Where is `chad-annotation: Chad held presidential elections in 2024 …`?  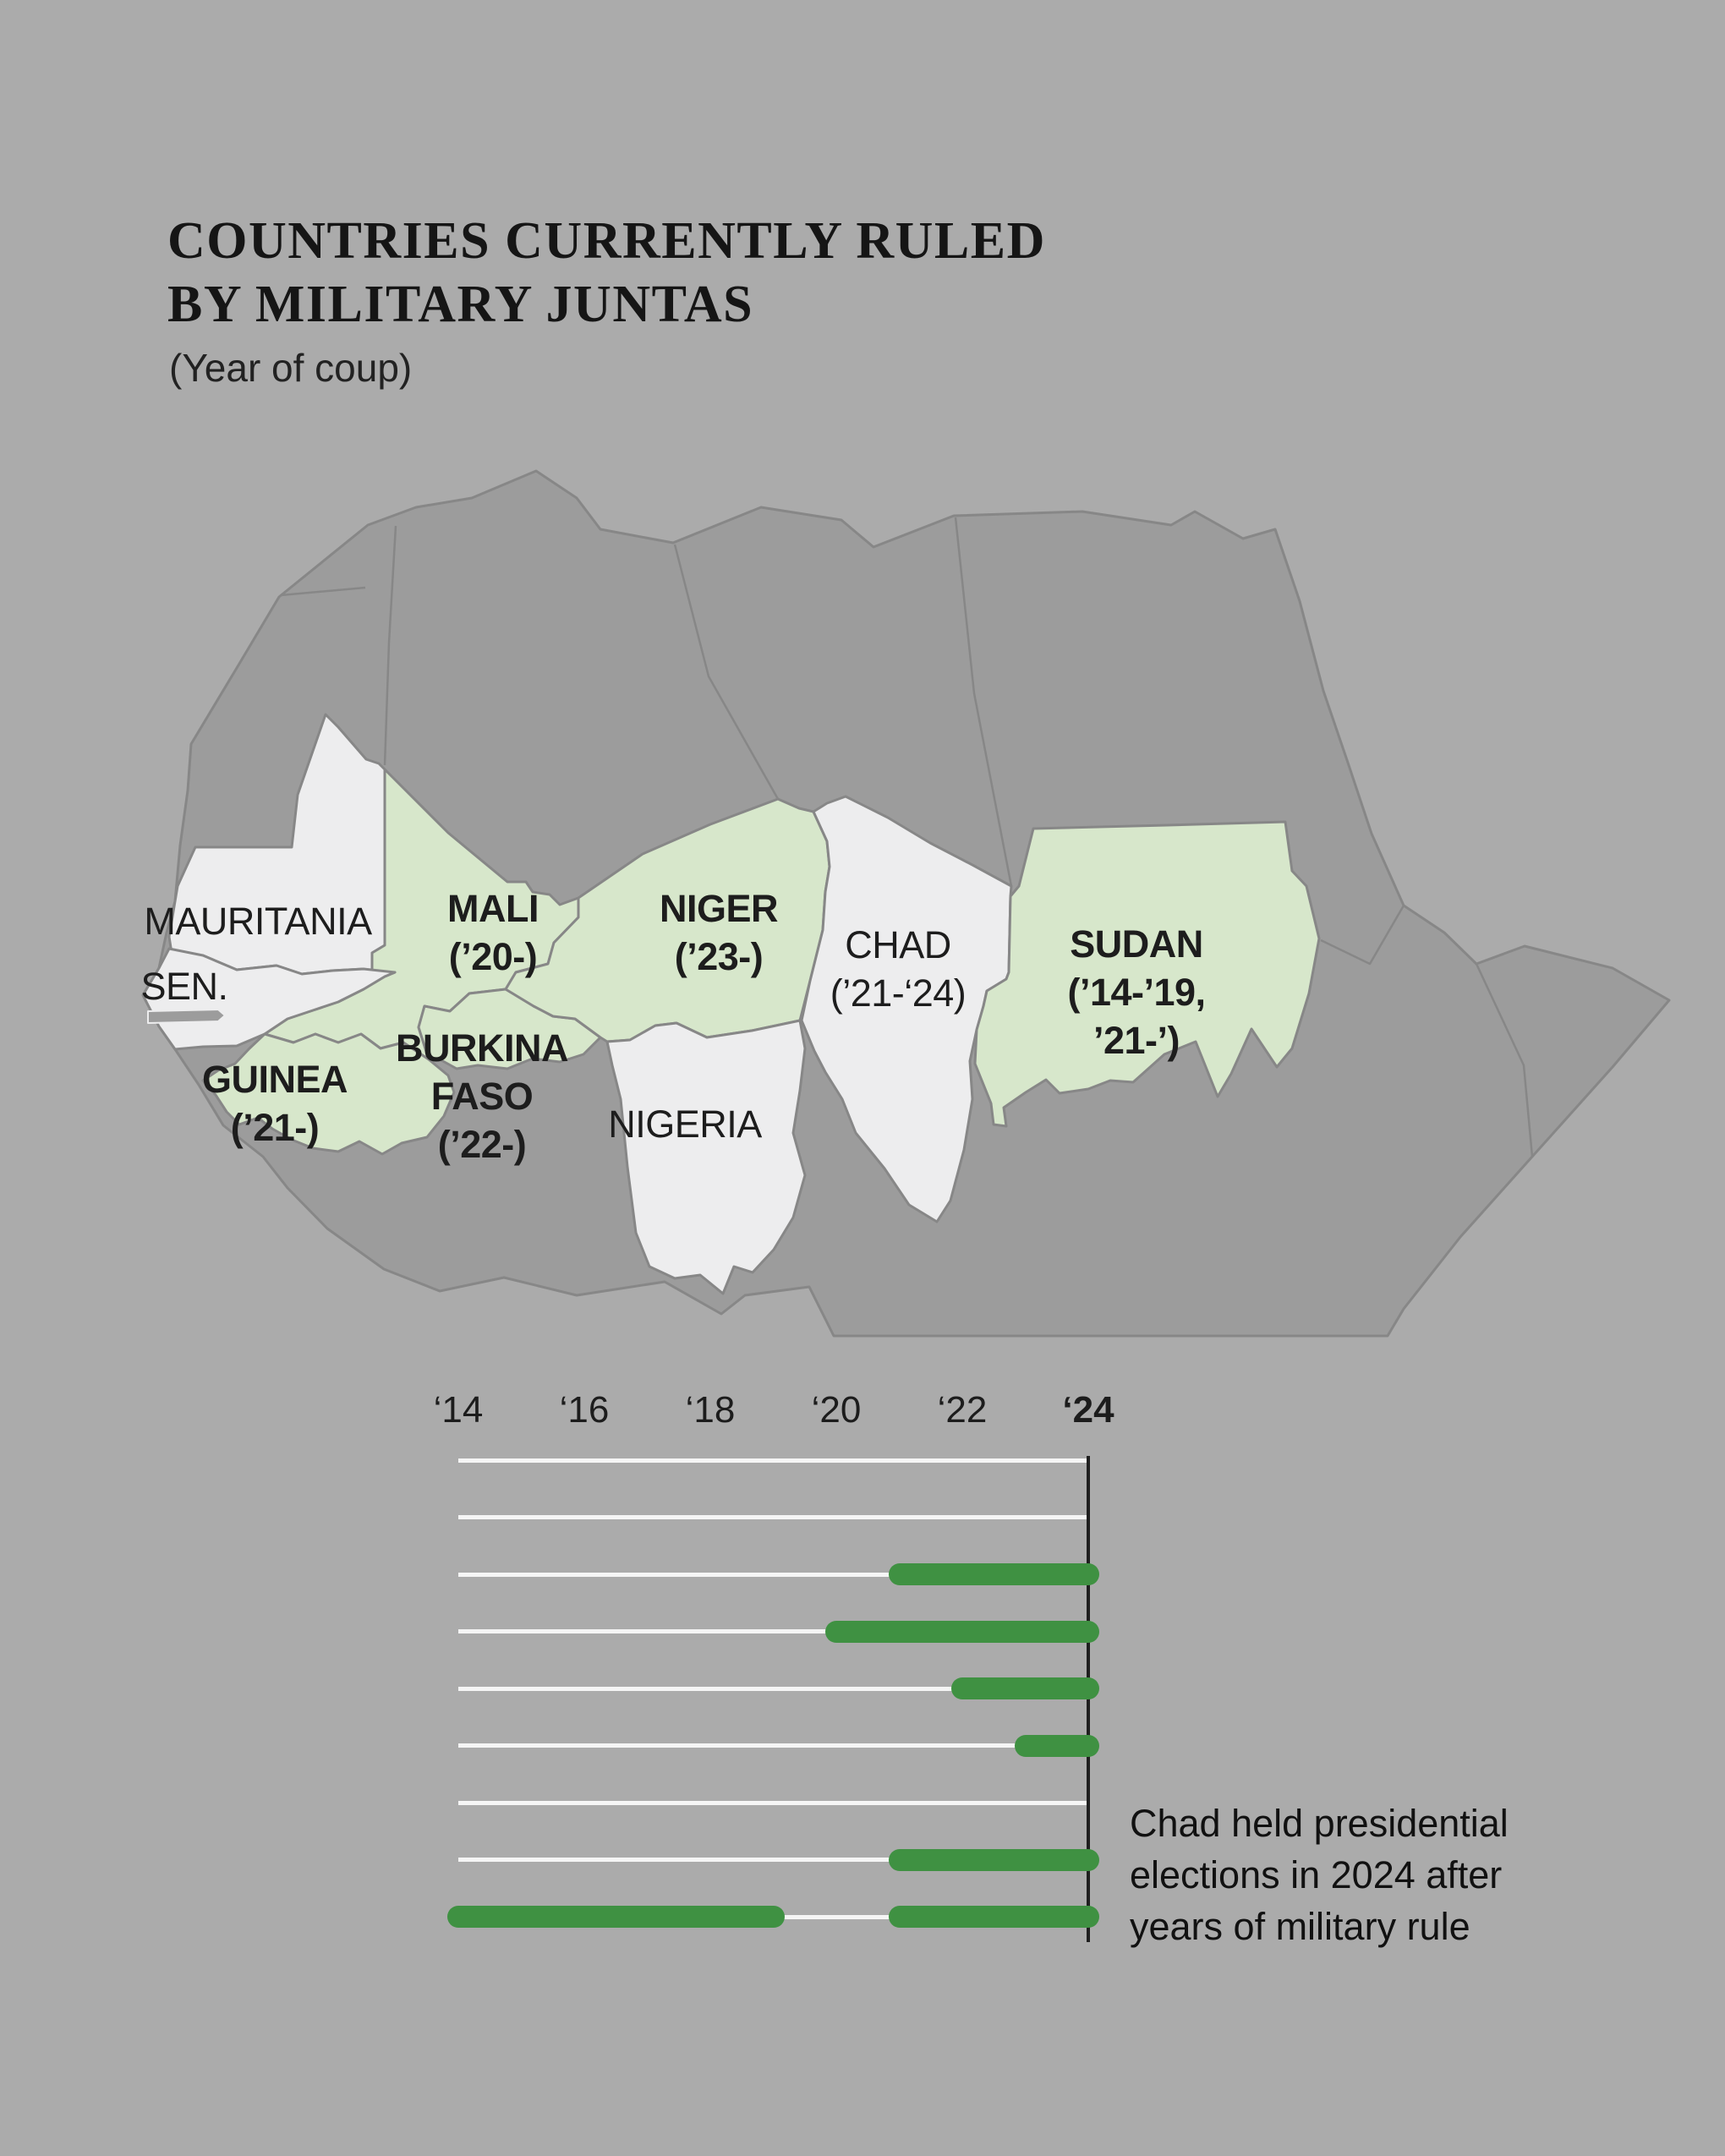
chad-annotation: Chad held presidential elections in 2024 … is located at coordinates (1319, 1875).